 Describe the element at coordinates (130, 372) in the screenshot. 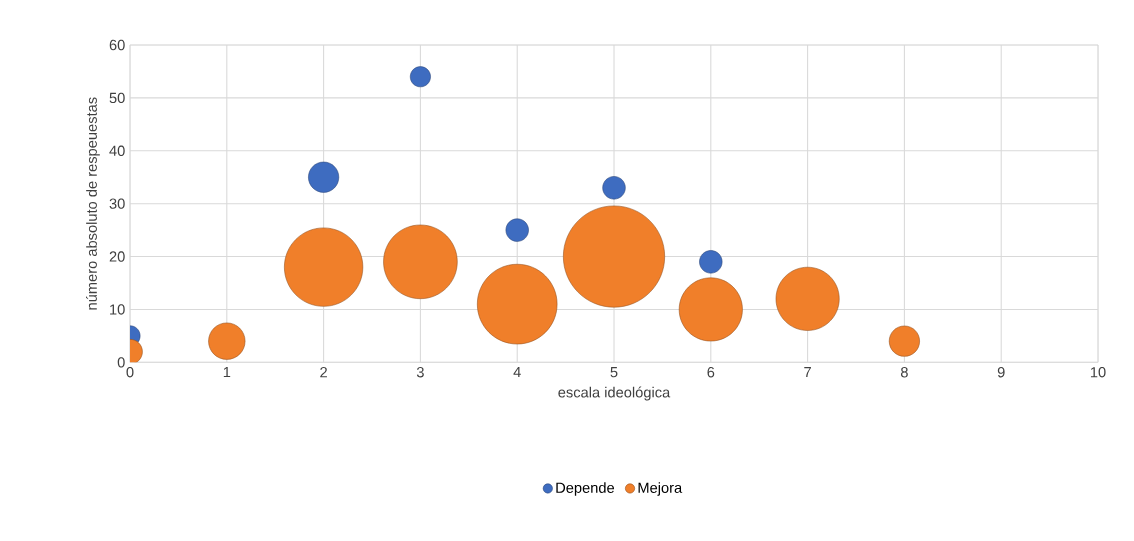

I see `x-tick-label: 0` at that location.